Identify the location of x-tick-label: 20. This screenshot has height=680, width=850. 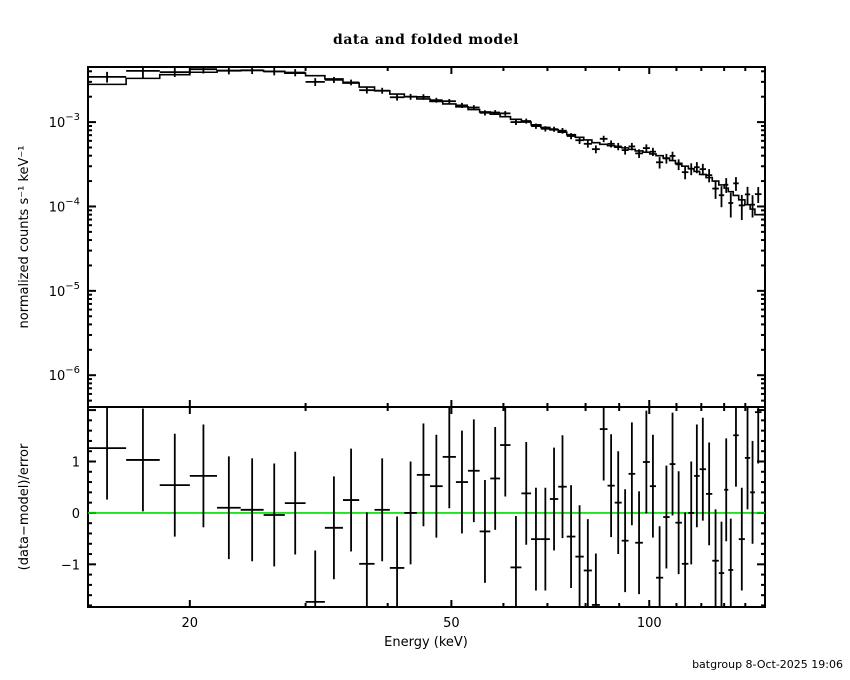
(190, 623).